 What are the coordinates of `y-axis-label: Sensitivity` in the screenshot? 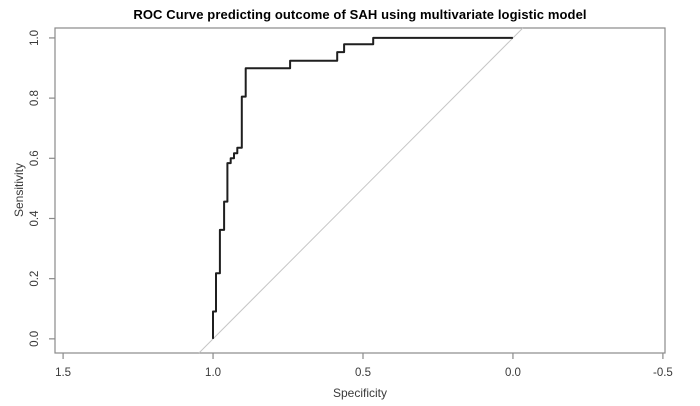 It's located at (19, 190).